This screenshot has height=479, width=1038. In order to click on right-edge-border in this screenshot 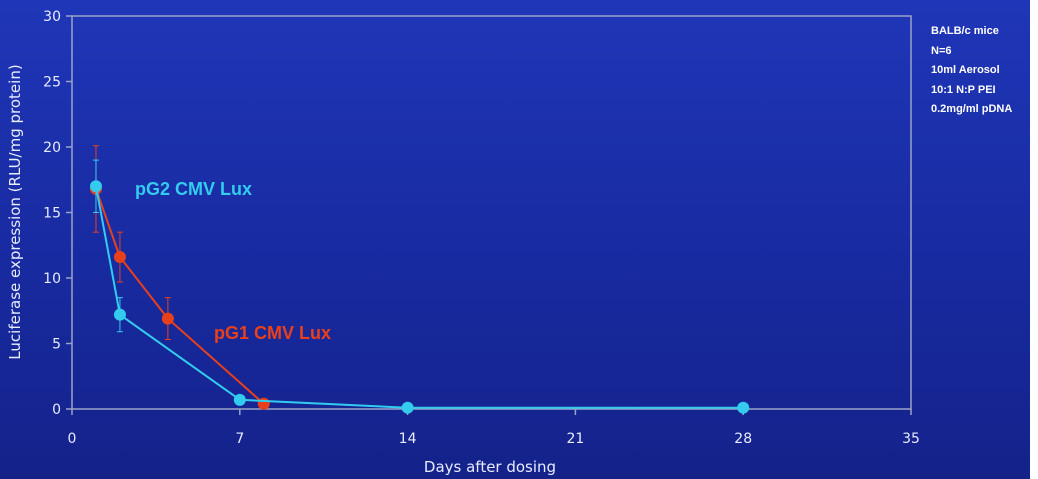, I will do `click(1034, 239)`.